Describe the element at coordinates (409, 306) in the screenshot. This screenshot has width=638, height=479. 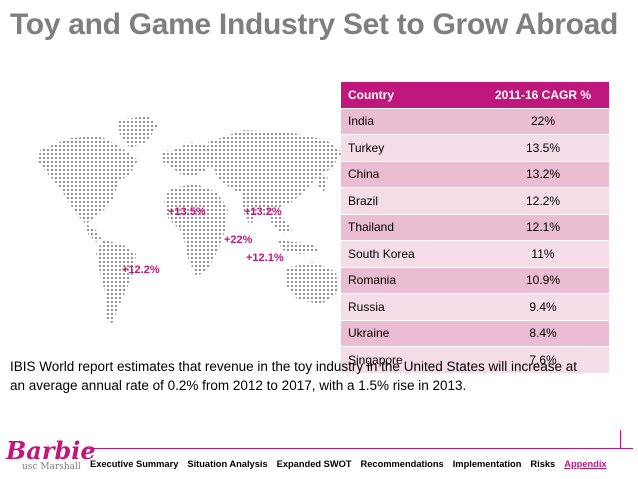
I see `country-cell: Russia` at that location.